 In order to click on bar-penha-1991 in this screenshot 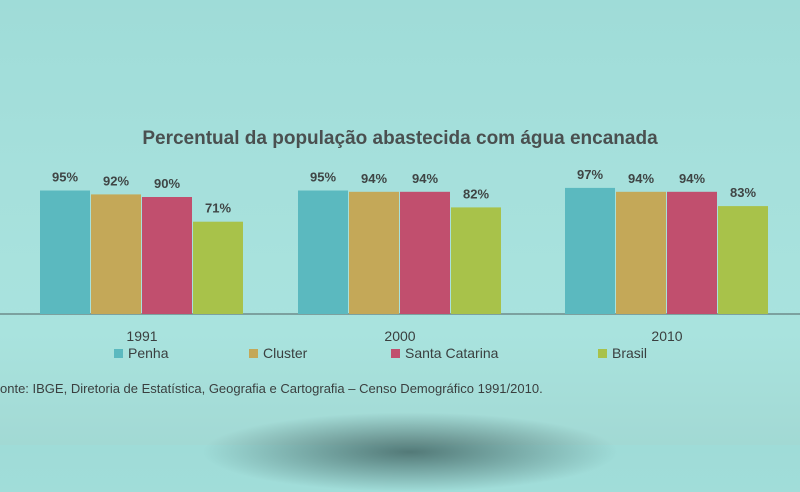, I will do `click(65, 252)`.